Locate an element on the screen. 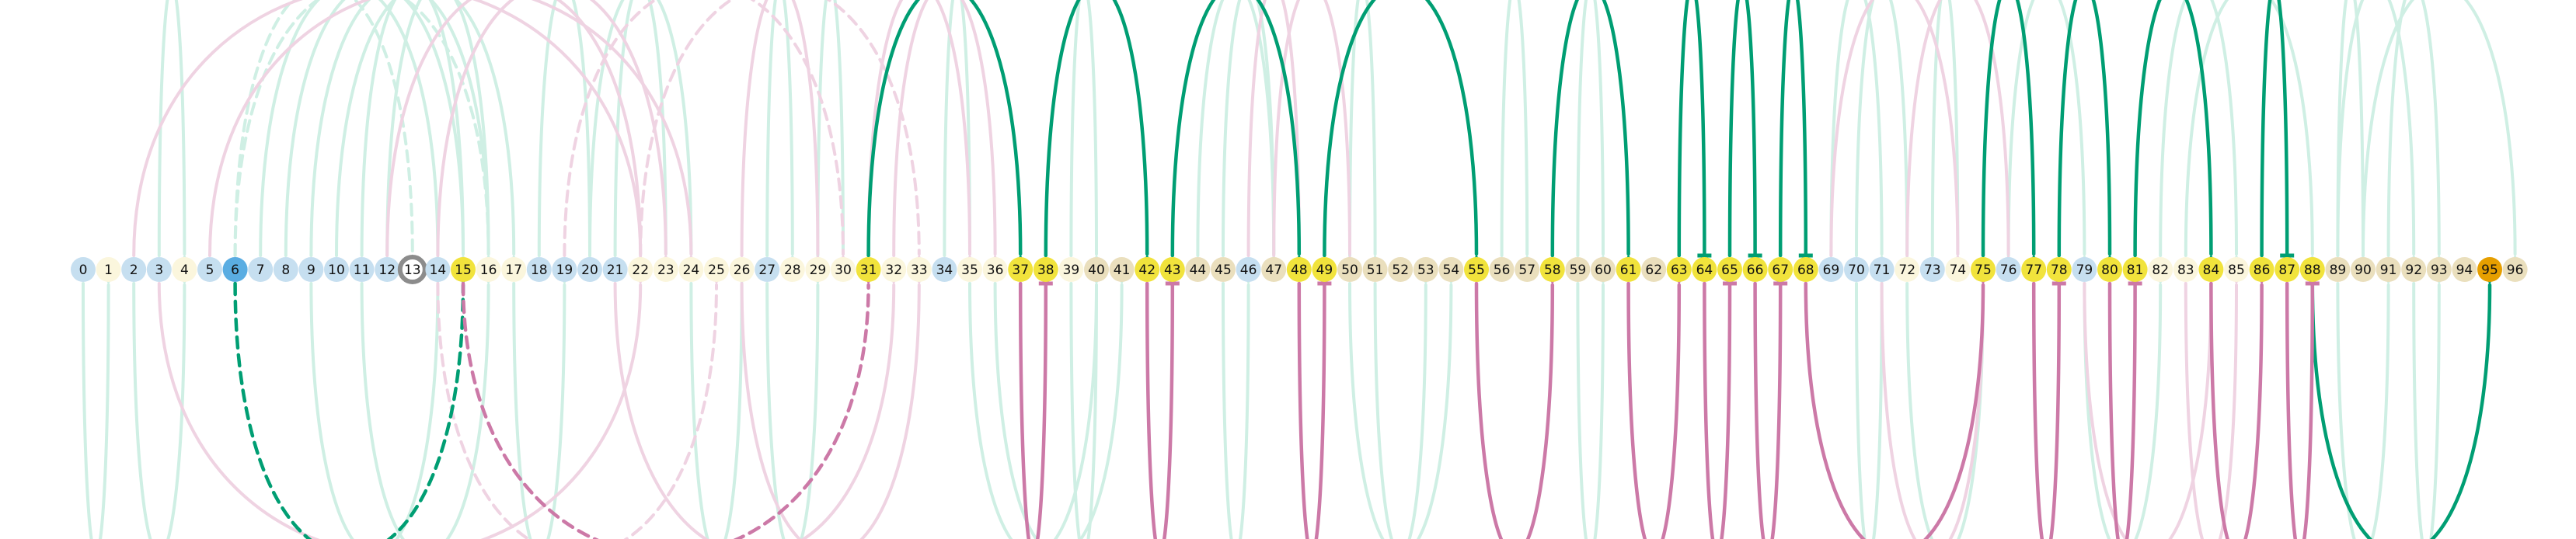  node-83: 83 is located at coordinates (2185, 269).